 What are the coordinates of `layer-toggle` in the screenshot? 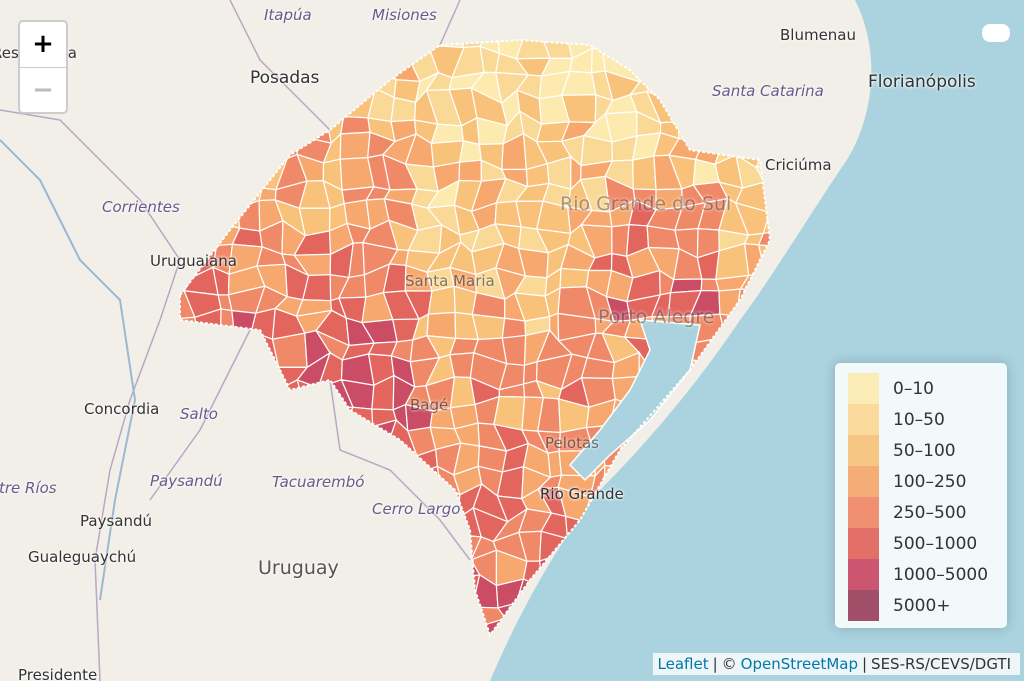 It's located at (996, 33).